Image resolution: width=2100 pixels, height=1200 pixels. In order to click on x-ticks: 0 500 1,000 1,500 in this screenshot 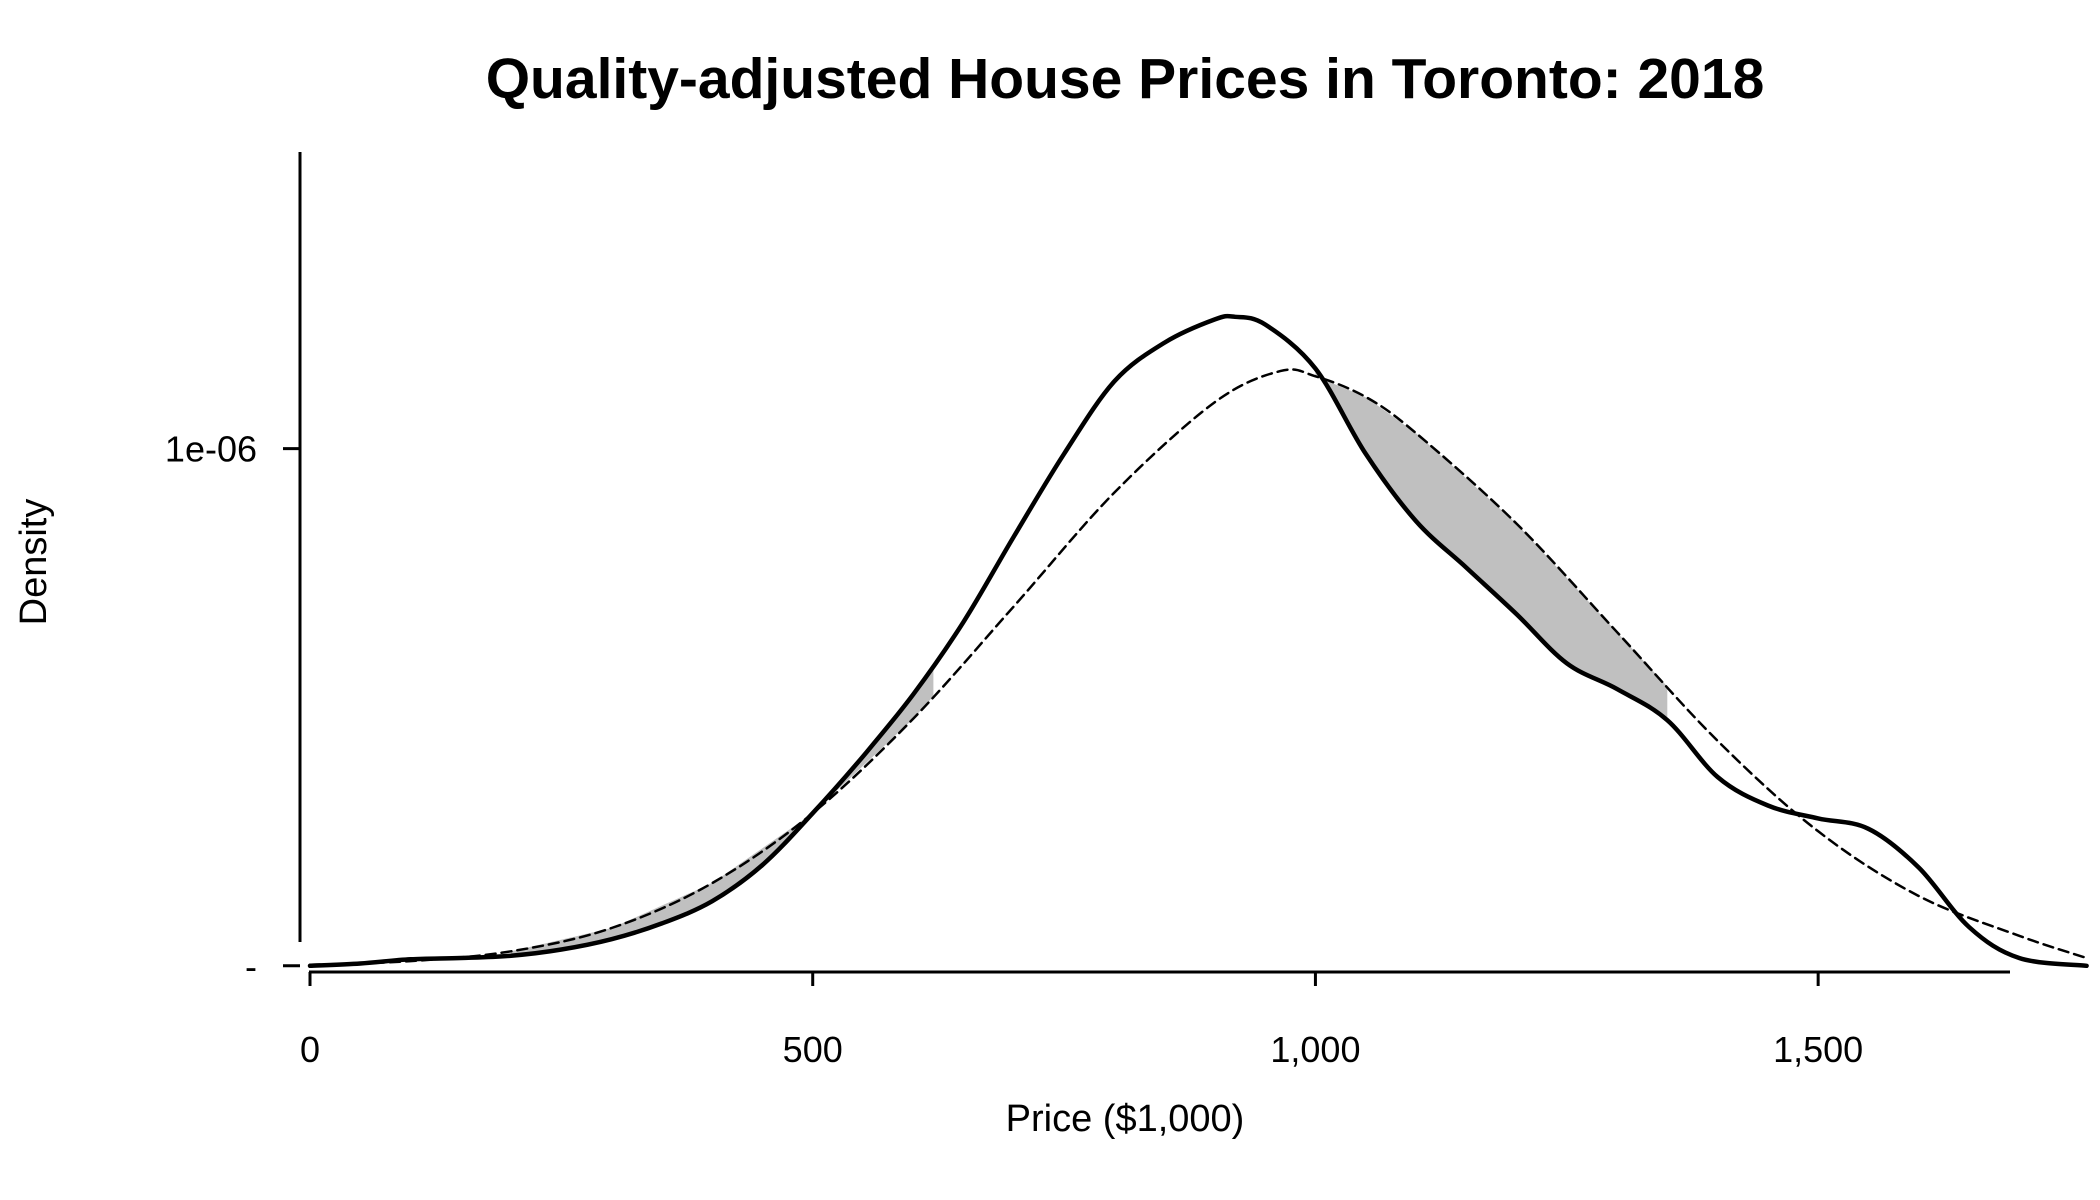, I will do `click(1081, 1021)`.